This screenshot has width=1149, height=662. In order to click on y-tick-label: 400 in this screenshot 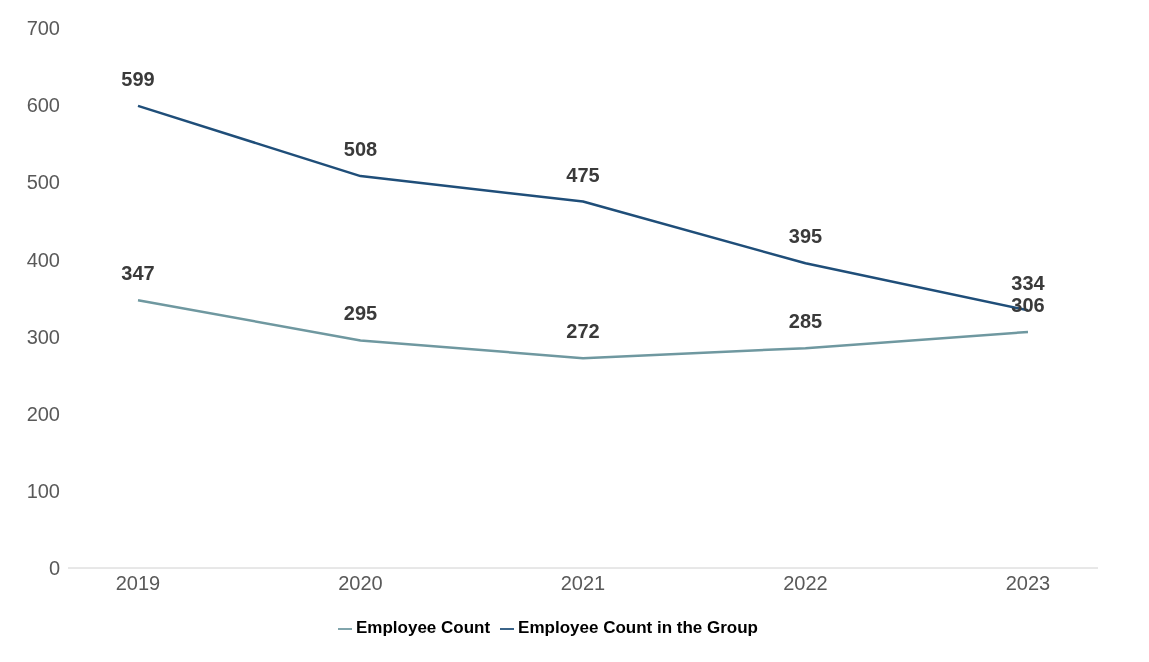, I will do `click(43, 259)`.